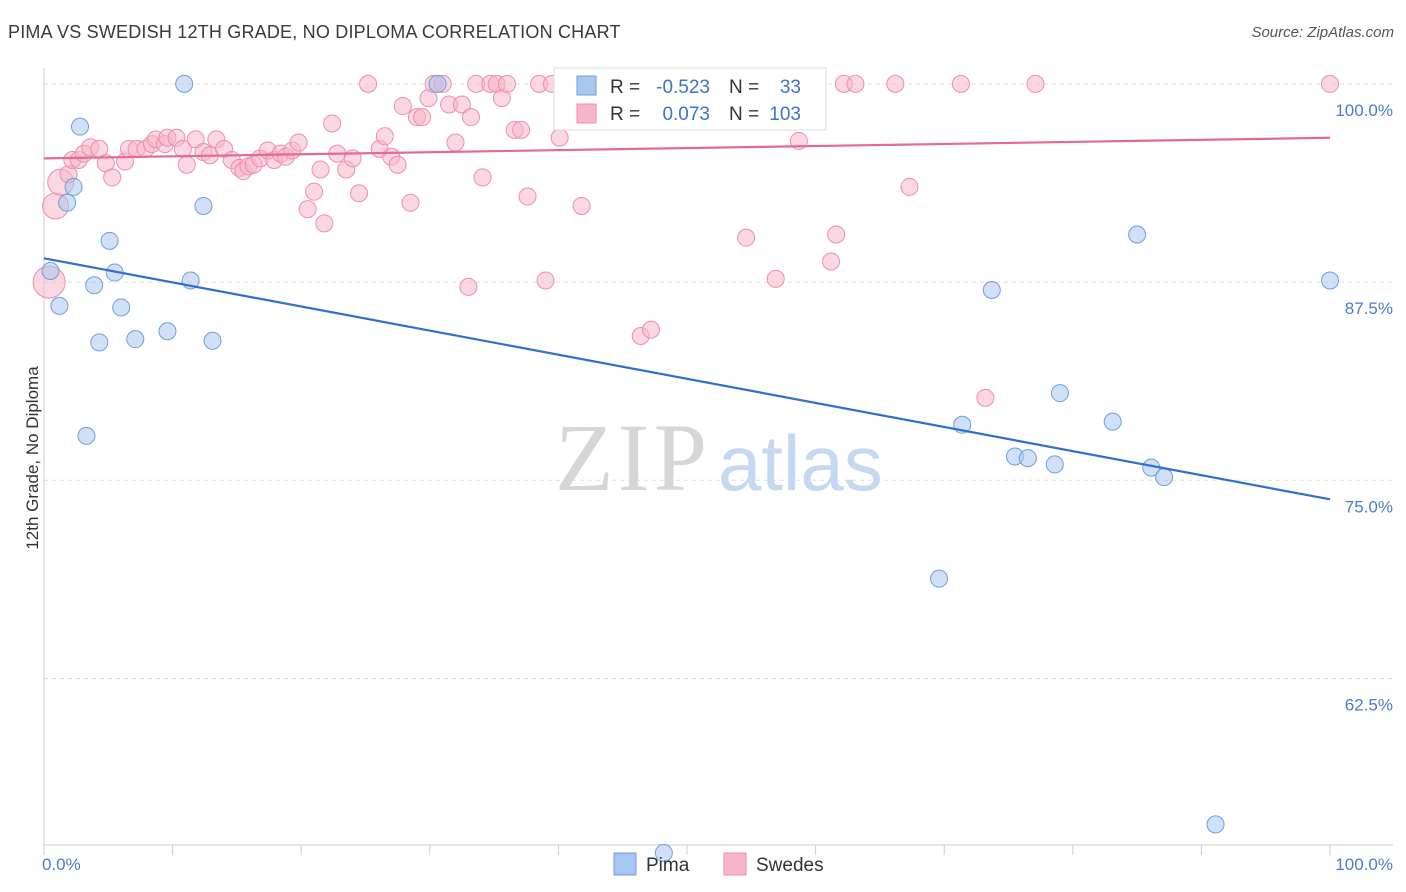 This screenshot has height=892, width=1406. I want to click on stats-box-frame, so click(690, 99).